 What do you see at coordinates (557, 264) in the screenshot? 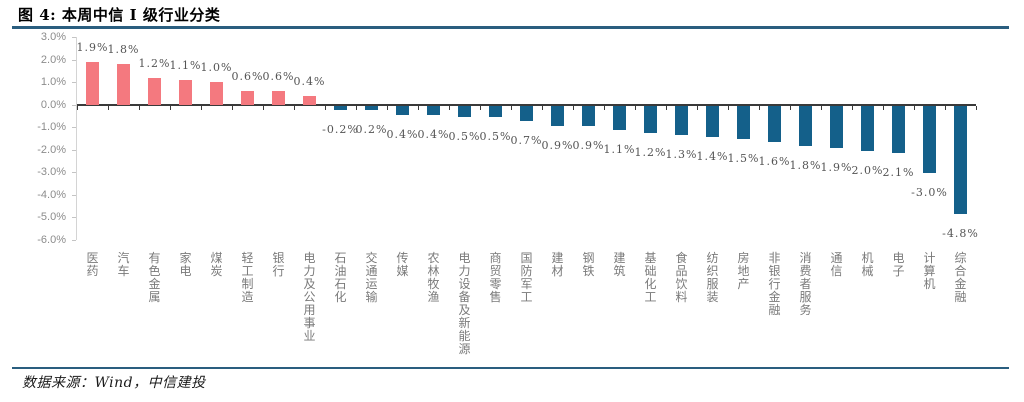
I see `category-label: 建 材` at bounding box center [557, 264].